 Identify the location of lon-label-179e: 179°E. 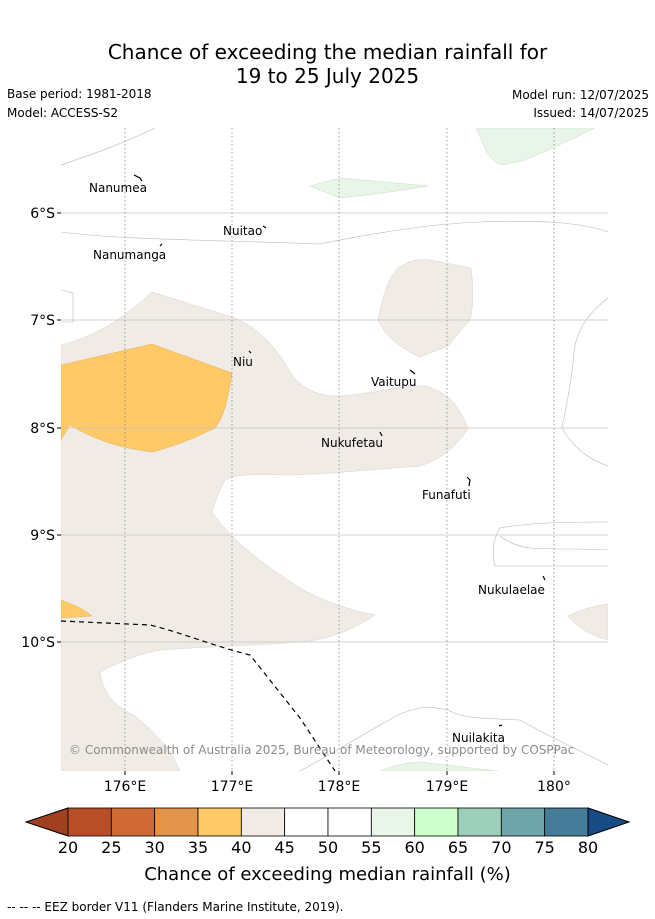
(447, 787).